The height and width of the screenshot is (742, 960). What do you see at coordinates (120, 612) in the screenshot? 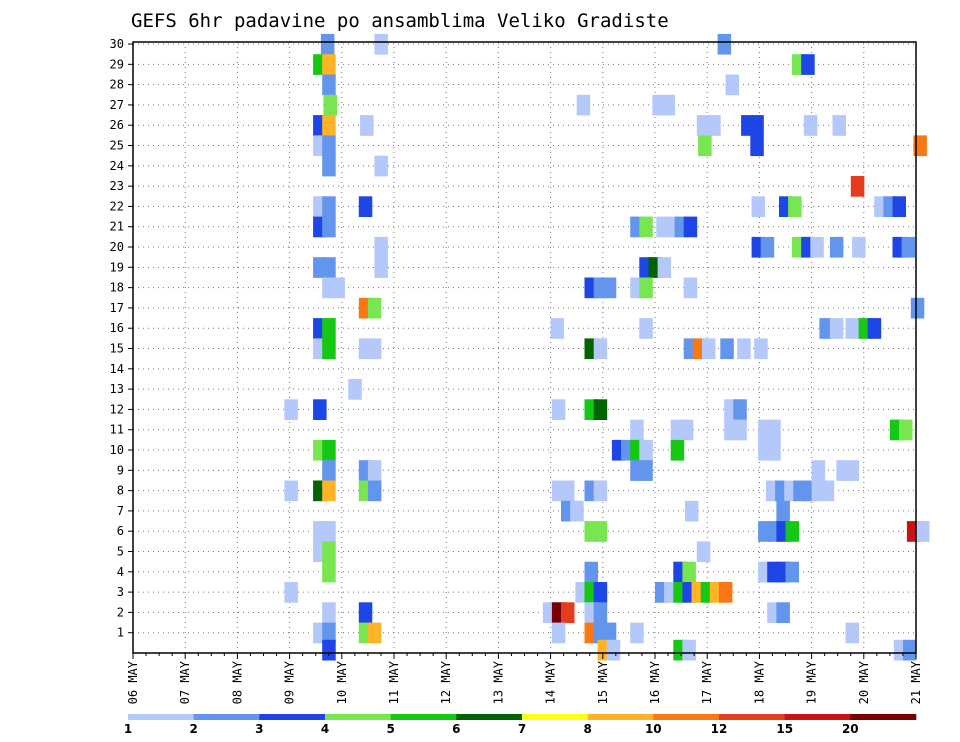
I see `y-tick-label: 2` at bounding box center [120, 612].